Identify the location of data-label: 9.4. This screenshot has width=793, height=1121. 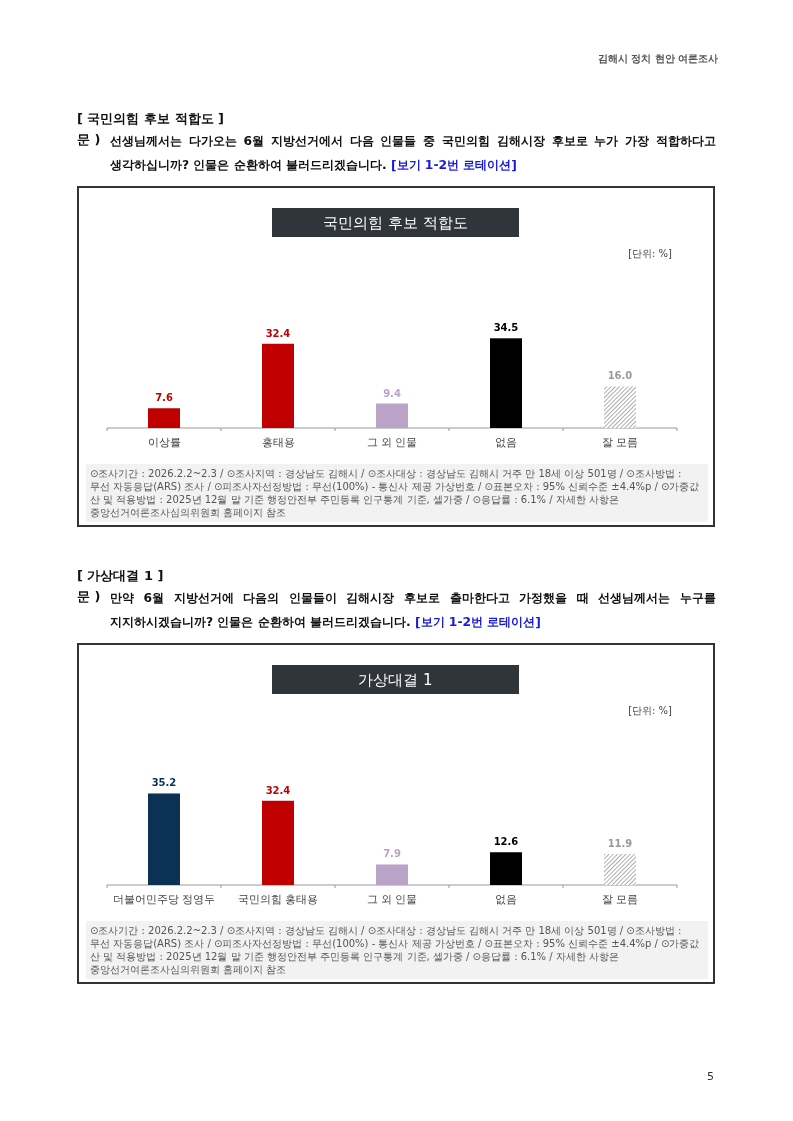
(392, 393).